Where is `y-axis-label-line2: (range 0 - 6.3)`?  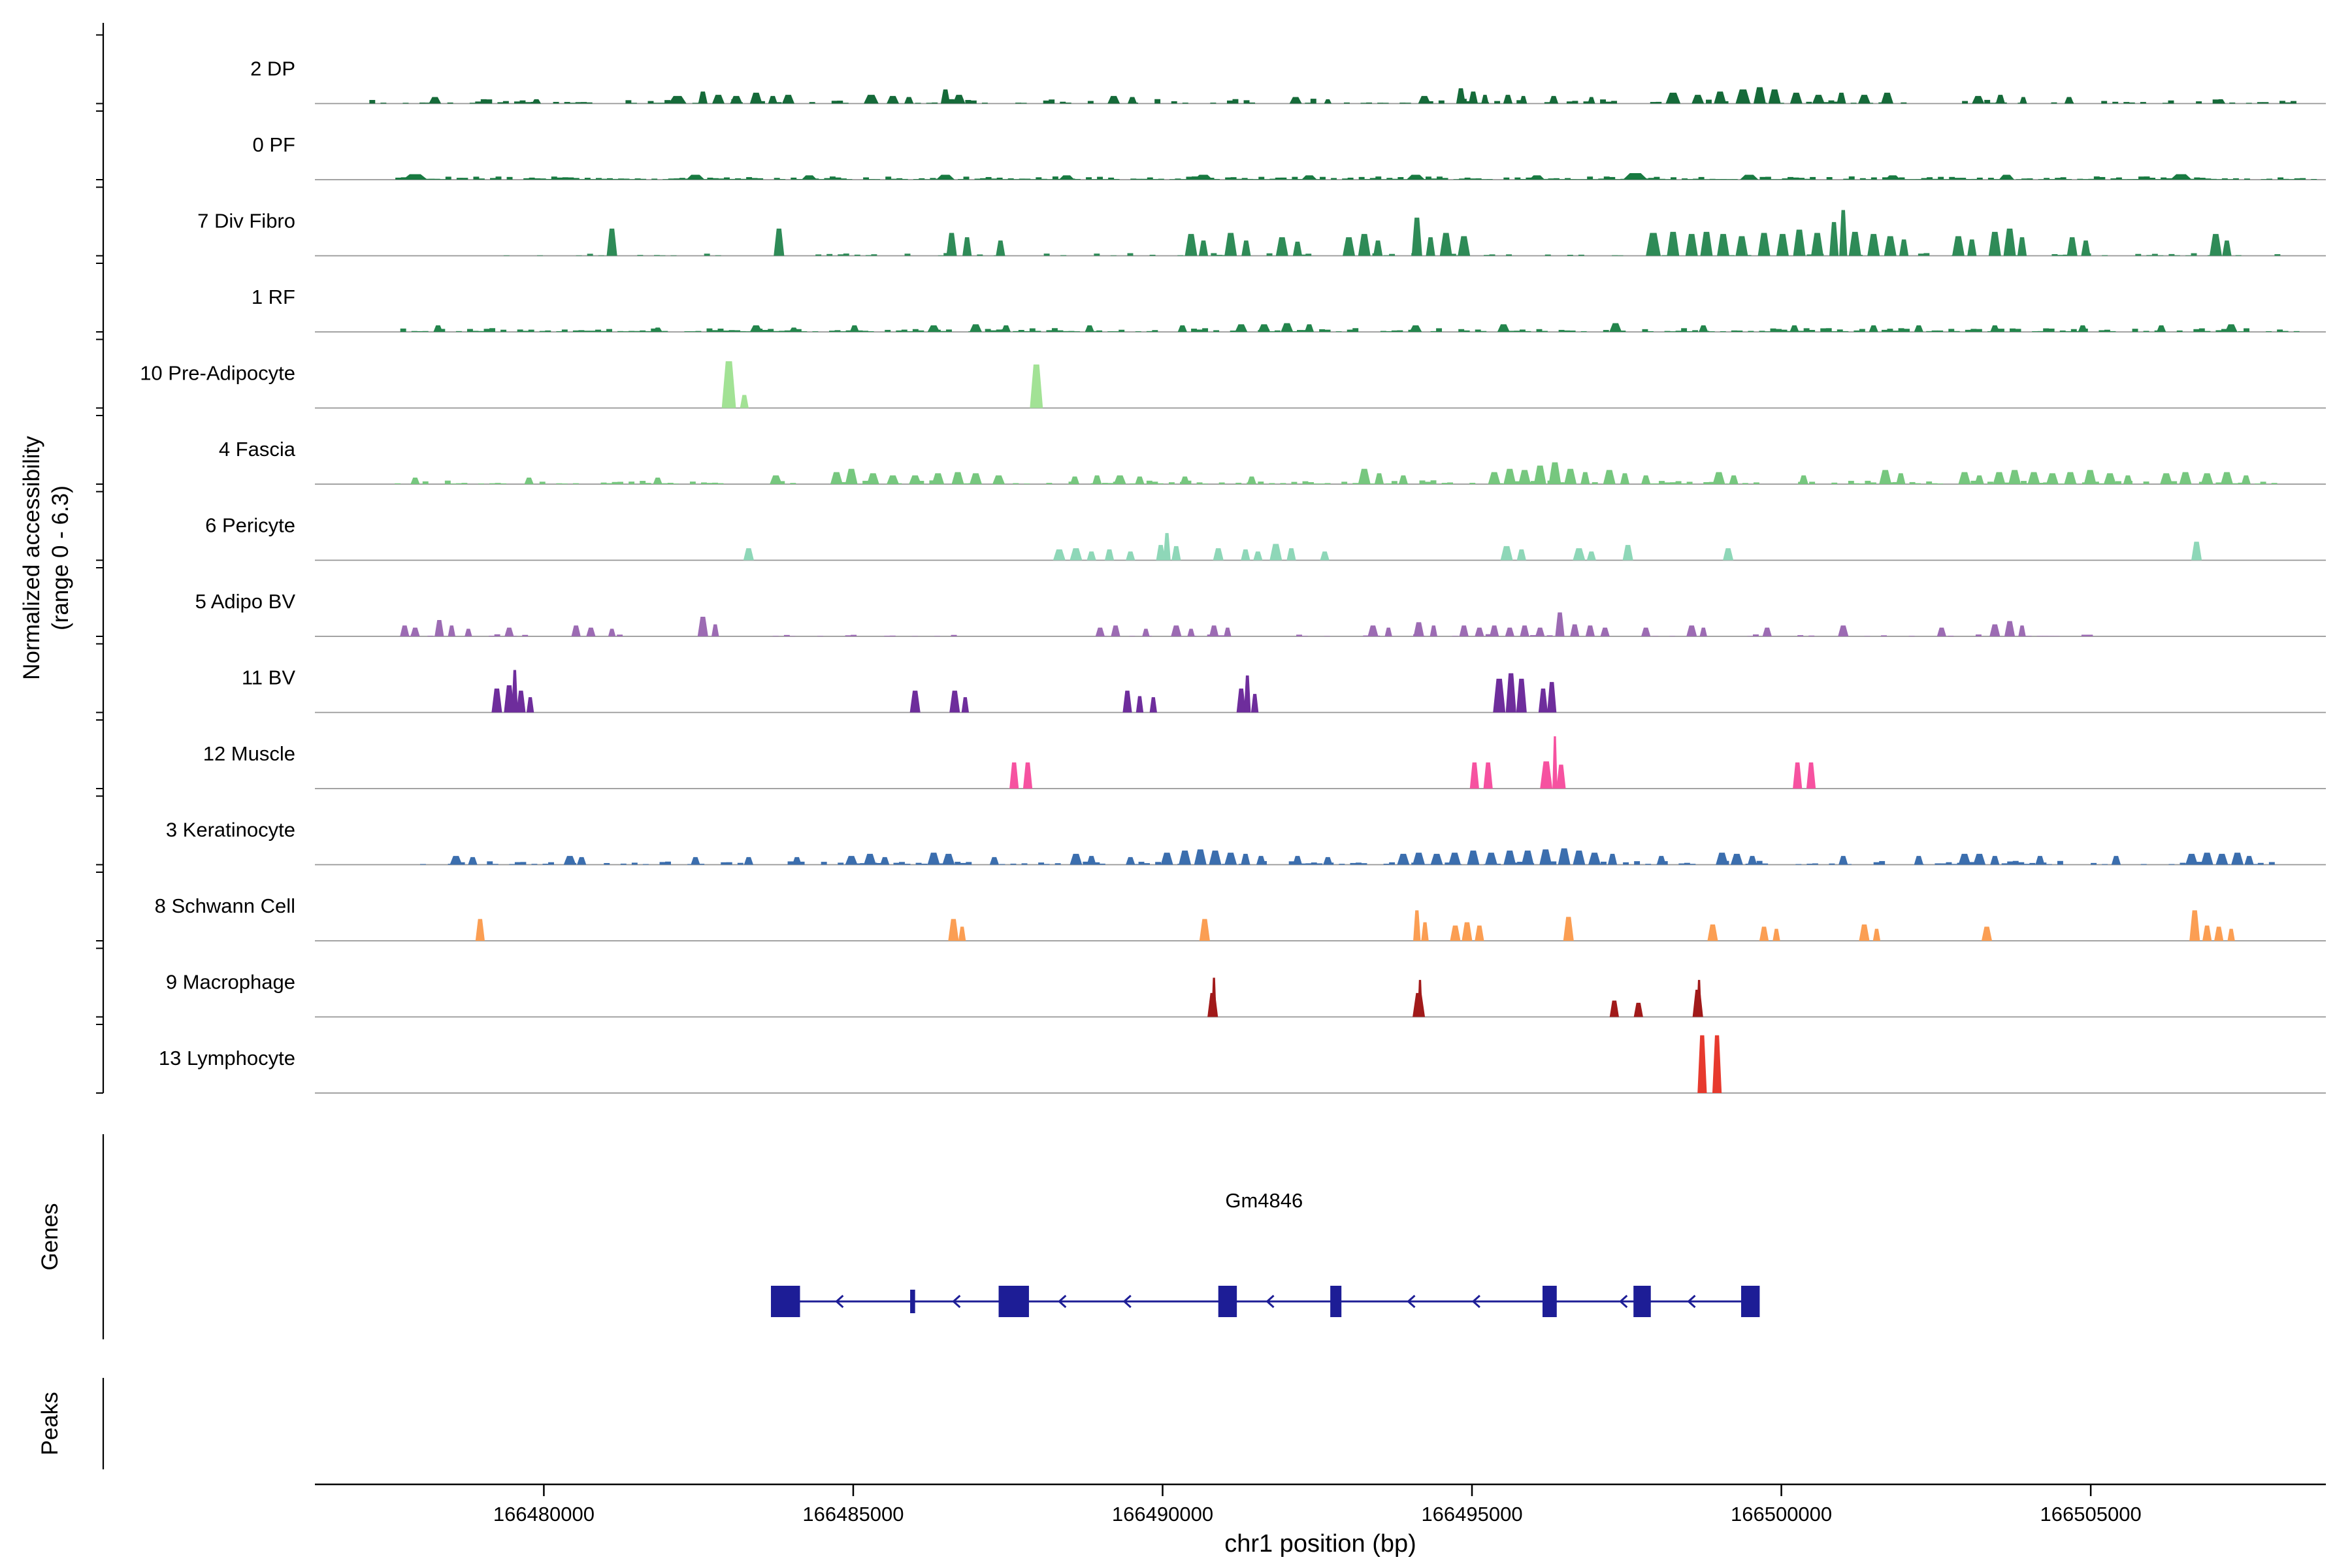 y-axis-label-line2: (range 0 - 6.3) is located at coordinates (60, 557).